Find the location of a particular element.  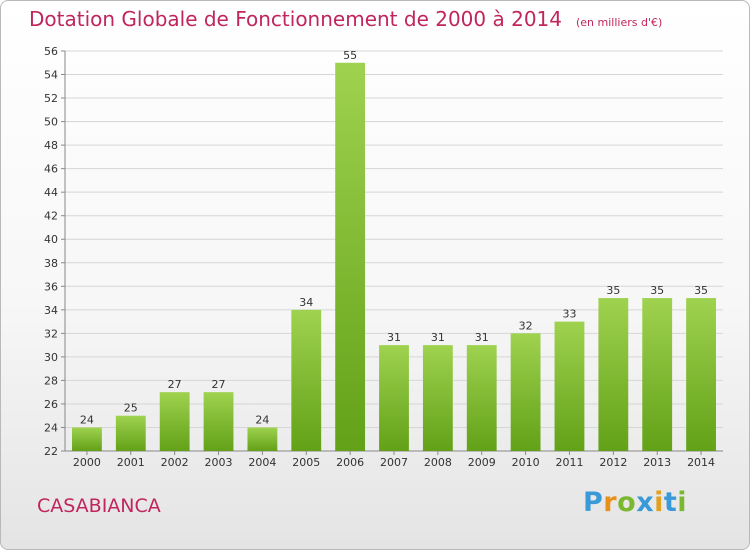

x-tick-label: 2002 is located at coordinates (175, 462).